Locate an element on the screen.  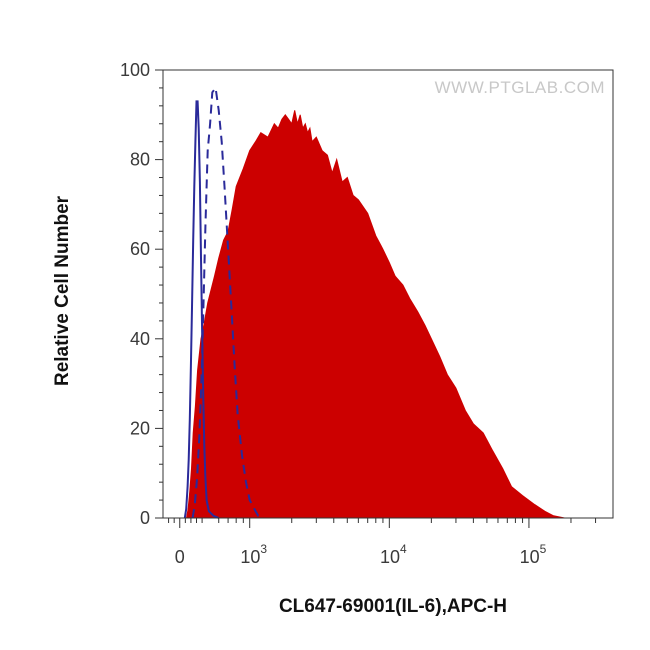
y-tick-label: 60 is located at coordinates (140, 249).